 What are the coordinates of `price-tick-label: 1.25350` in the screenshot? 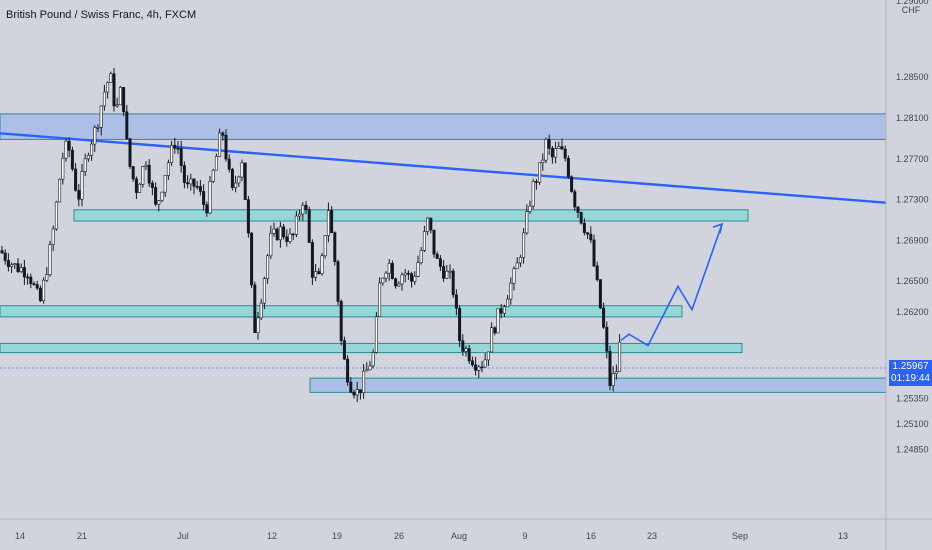 It's located at (912, 399).